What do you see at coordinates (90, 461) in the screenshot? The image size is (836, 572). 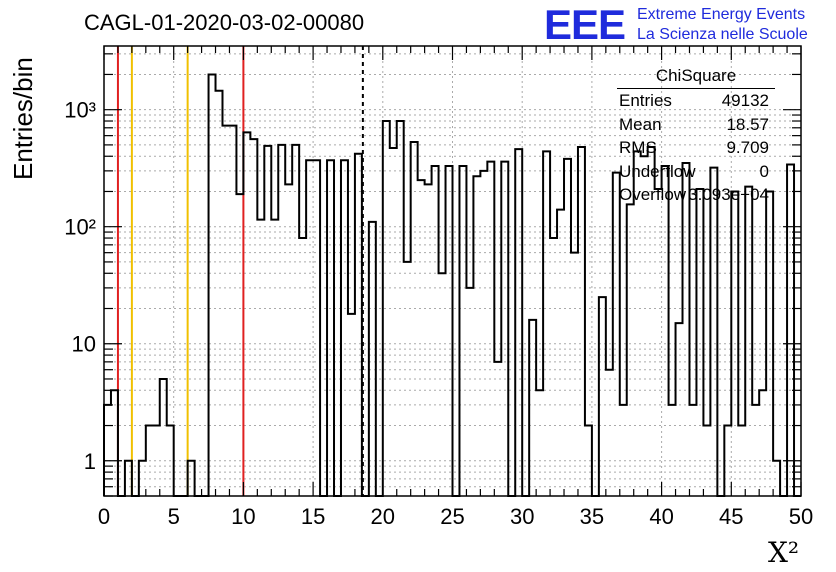 I see `y-tick-label: 1` at bounding box center [90, 461].